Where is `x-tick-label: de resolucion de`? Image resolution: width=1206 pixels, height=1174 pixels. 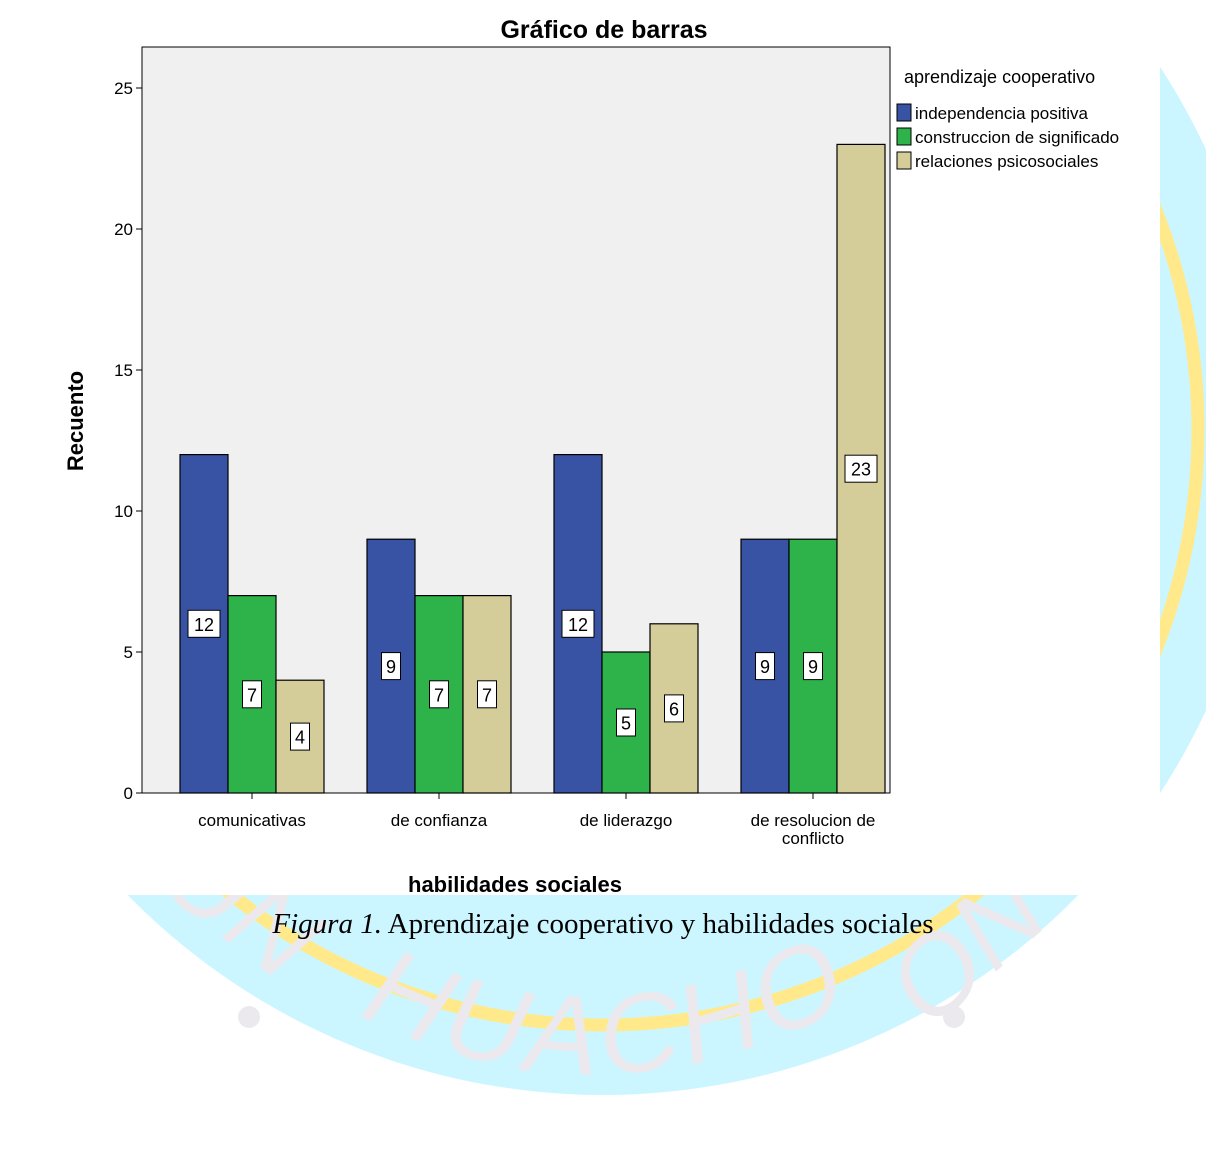
x-tick-label: de resolucion de is located at coordinates (813, 820).